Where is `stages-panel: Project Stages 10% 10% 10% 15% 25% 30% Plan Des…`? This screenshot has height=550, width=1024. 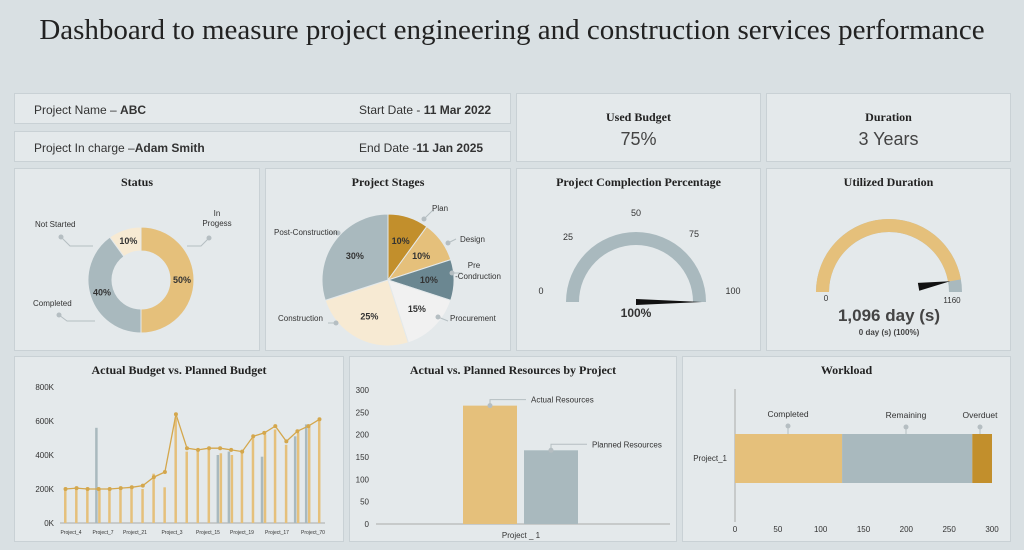
stages-panel: Project Stages 10% 10% 10% 15% 25% 30% Plan Des… is located at coordinates (388, 259).